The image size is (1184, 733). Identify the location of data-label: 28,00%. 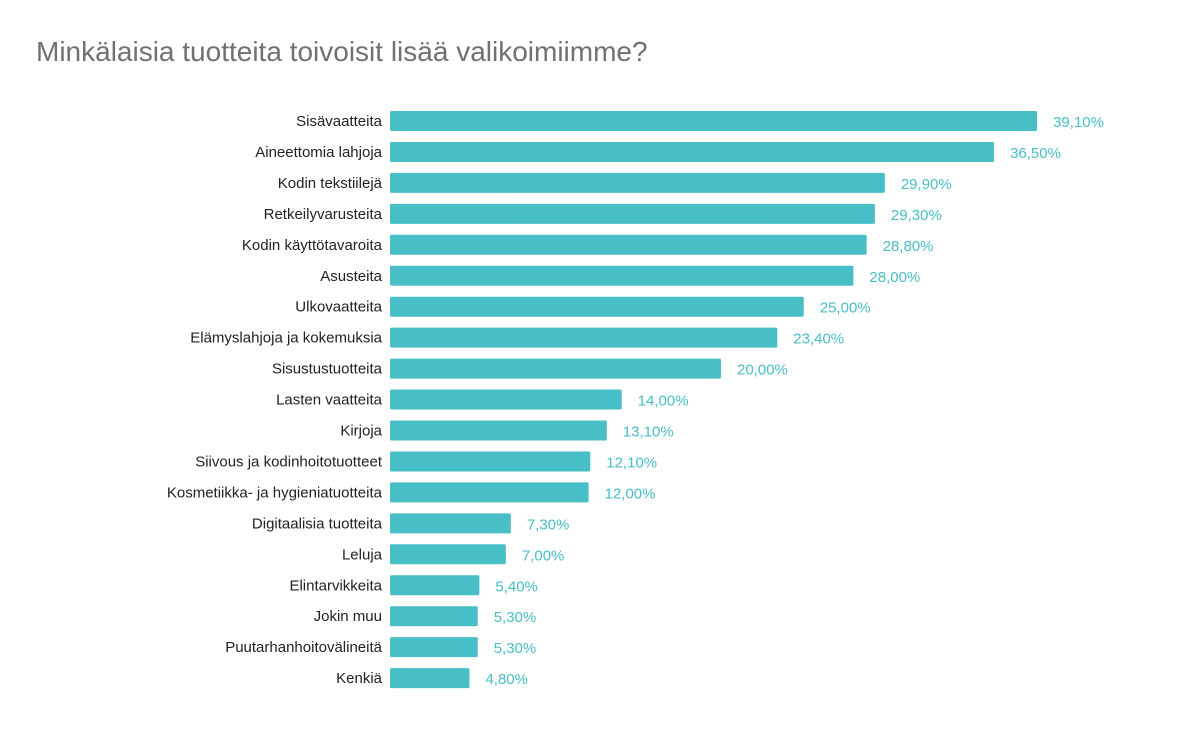
(894, 277).